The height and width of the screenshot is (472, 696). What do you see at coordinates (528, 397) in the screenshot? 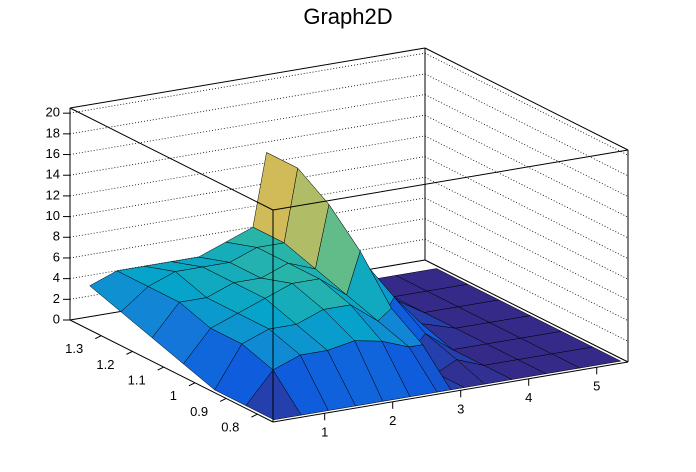
I see `x-tick-label: 4` at bounding box center [528, 397].